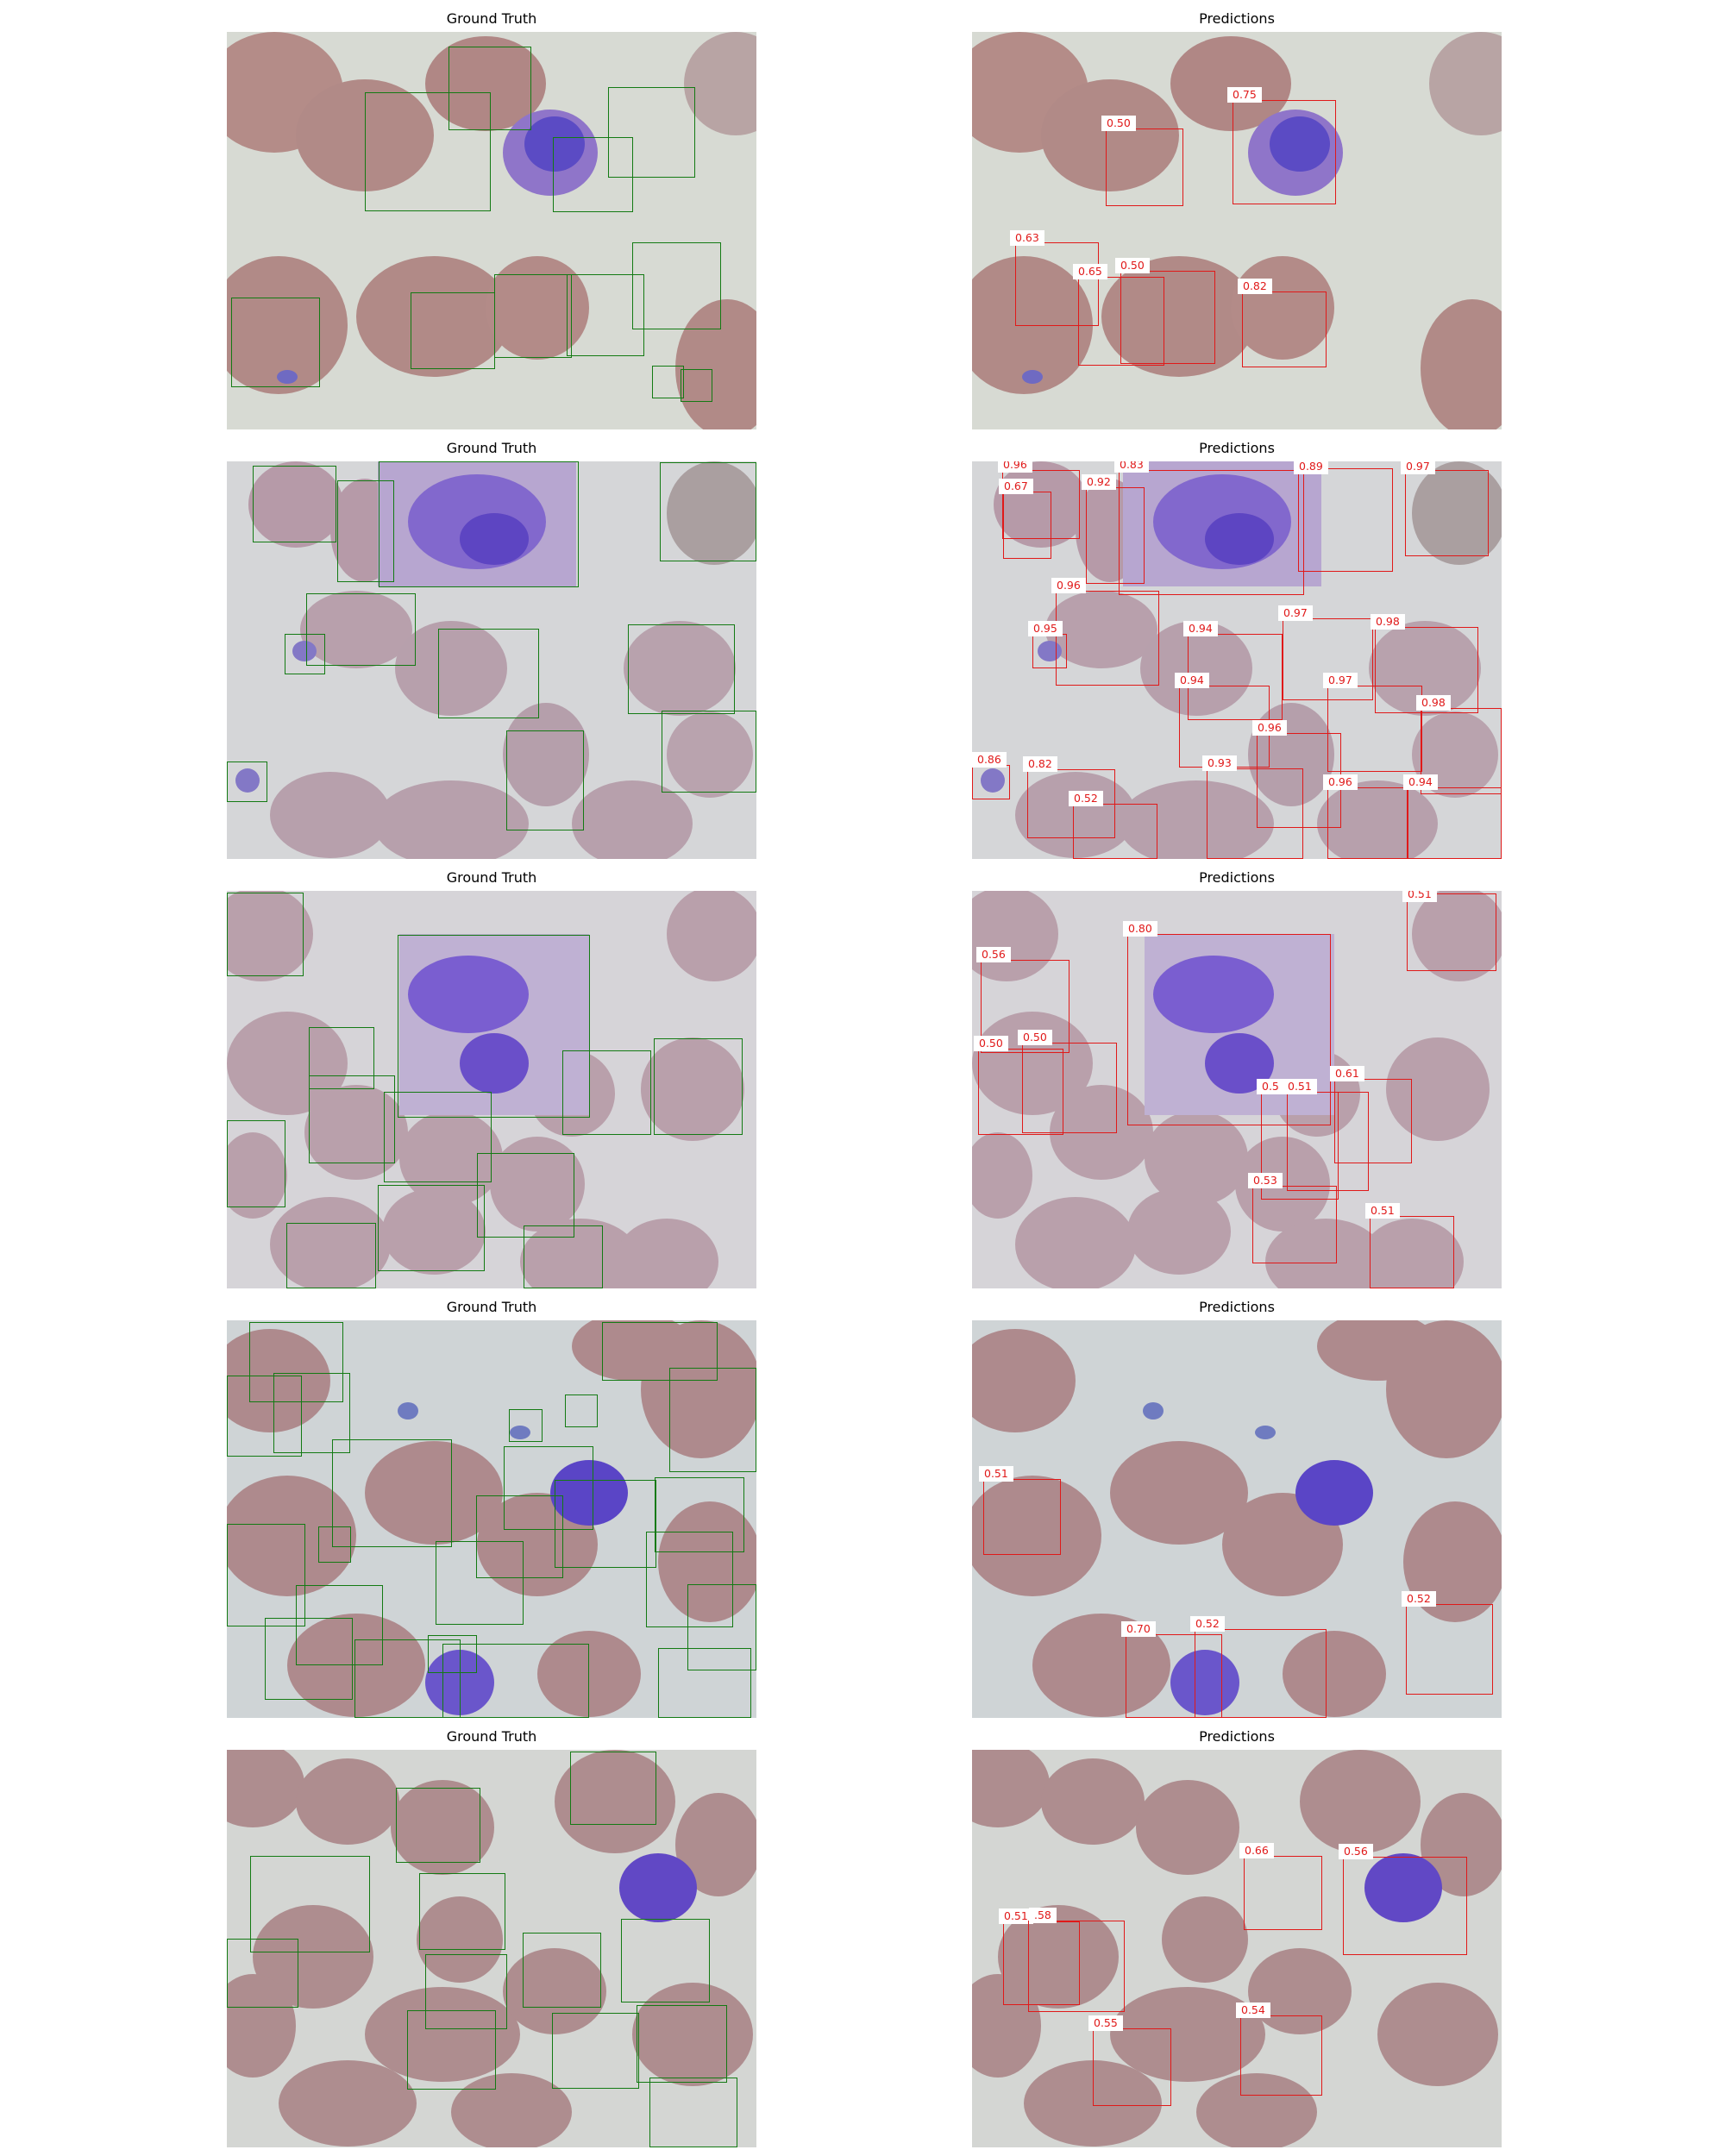  Describe the element at coordinates (1043, 1915) in the screenshot. I see `pred-score-label: .58` at that location.